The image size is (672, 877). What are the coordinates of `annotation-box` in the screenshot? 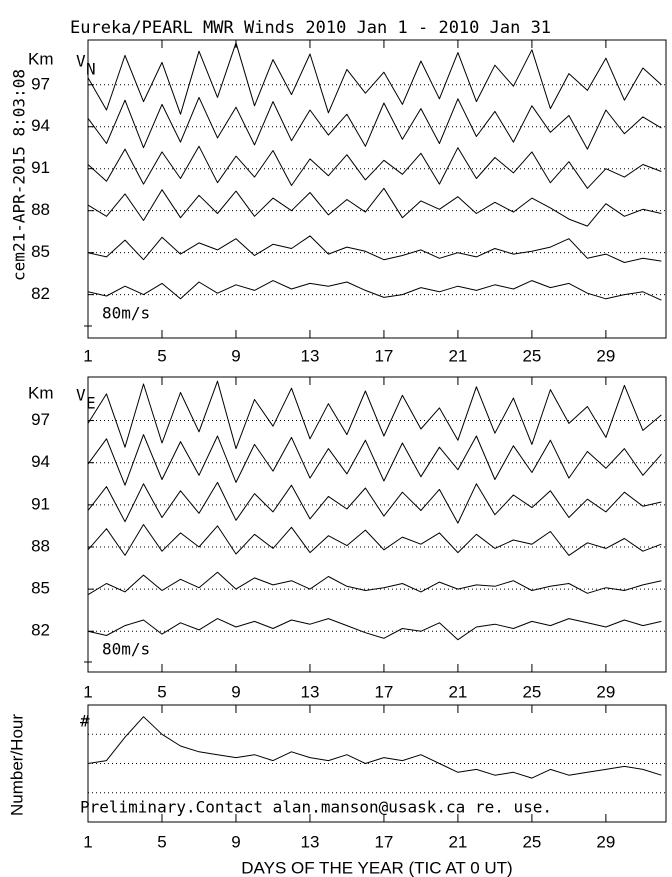 It's located at (370, 808).